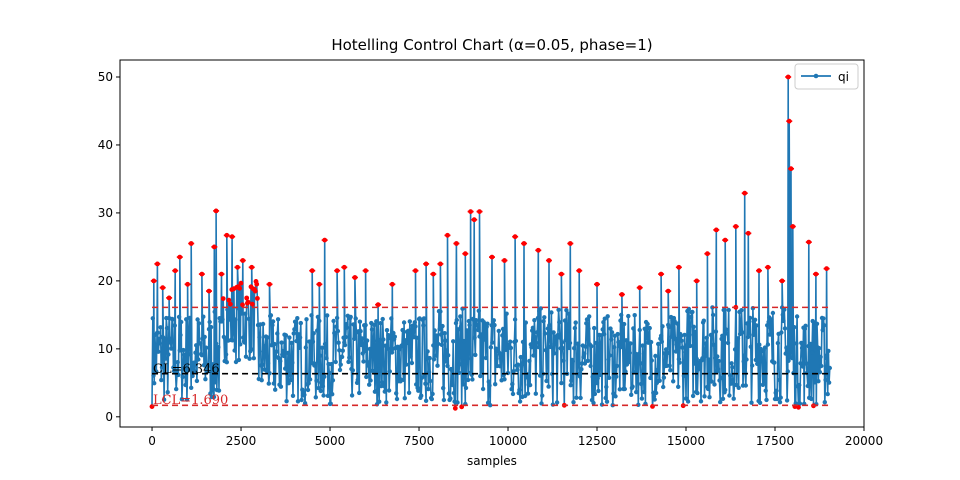  What do you see at coordinates (105, 145) in the screenshot?
I see `y-tick-label: 40` at bounding box center [105, 145].